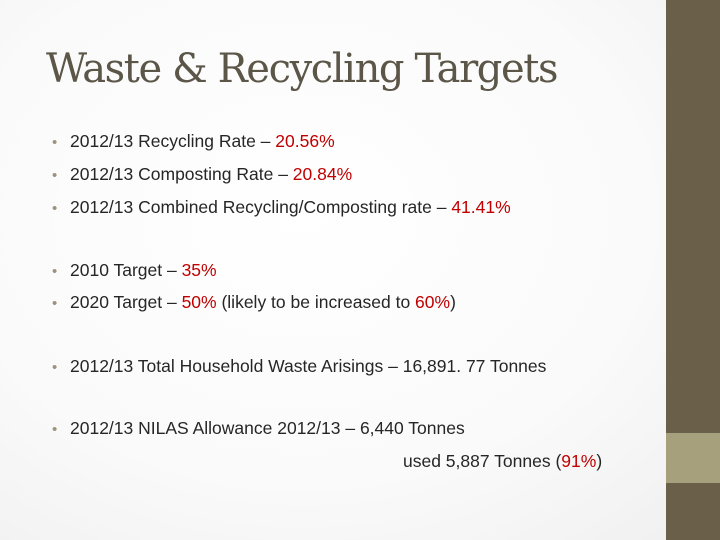  I want to click on bullet-recycling-rate: • 2012/13 Recycling Rate – 20.56%, so click(193, 141).